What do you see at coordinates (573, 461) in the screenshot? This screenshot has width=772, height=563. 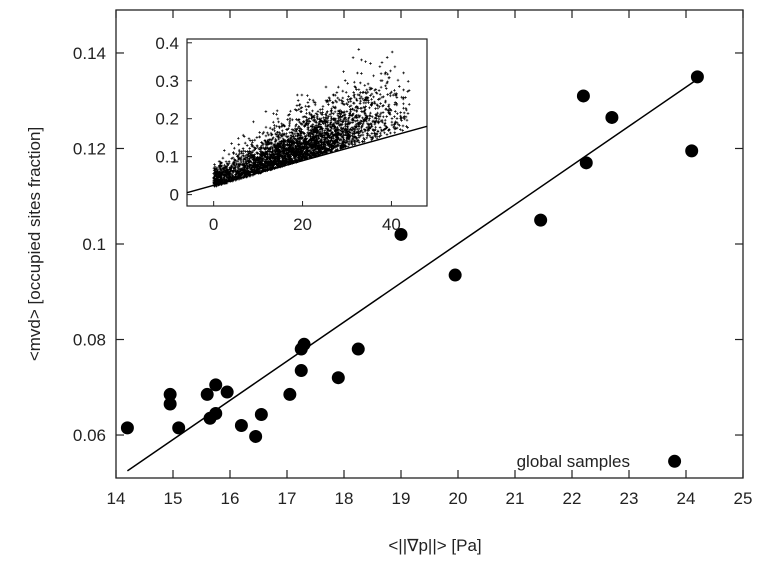 I see `annotation-global-samples: global samples` at bounding box center [573, 461].